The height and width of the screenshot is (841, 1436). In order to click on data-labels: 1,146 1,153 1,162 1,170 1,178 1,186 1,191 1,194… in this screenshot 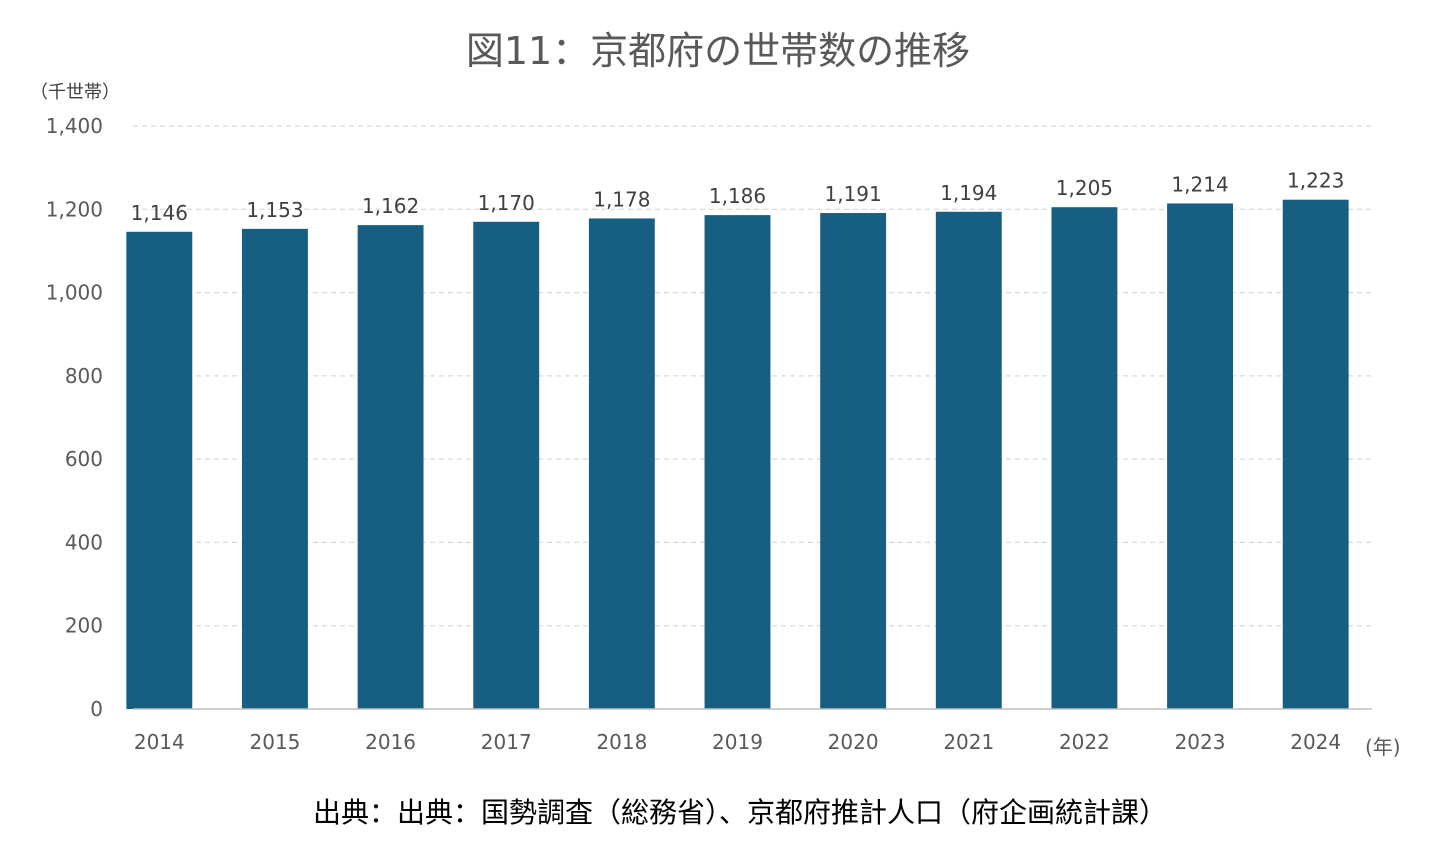, I will do `click(738, 197)`.